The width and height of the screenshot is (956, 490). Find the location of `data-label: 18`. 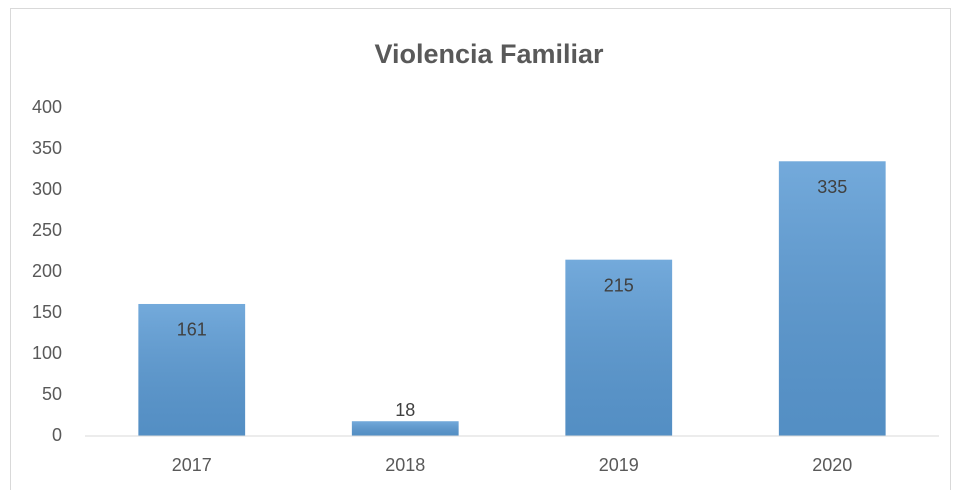

data-label: 18 is located at coordinates (405, 410).